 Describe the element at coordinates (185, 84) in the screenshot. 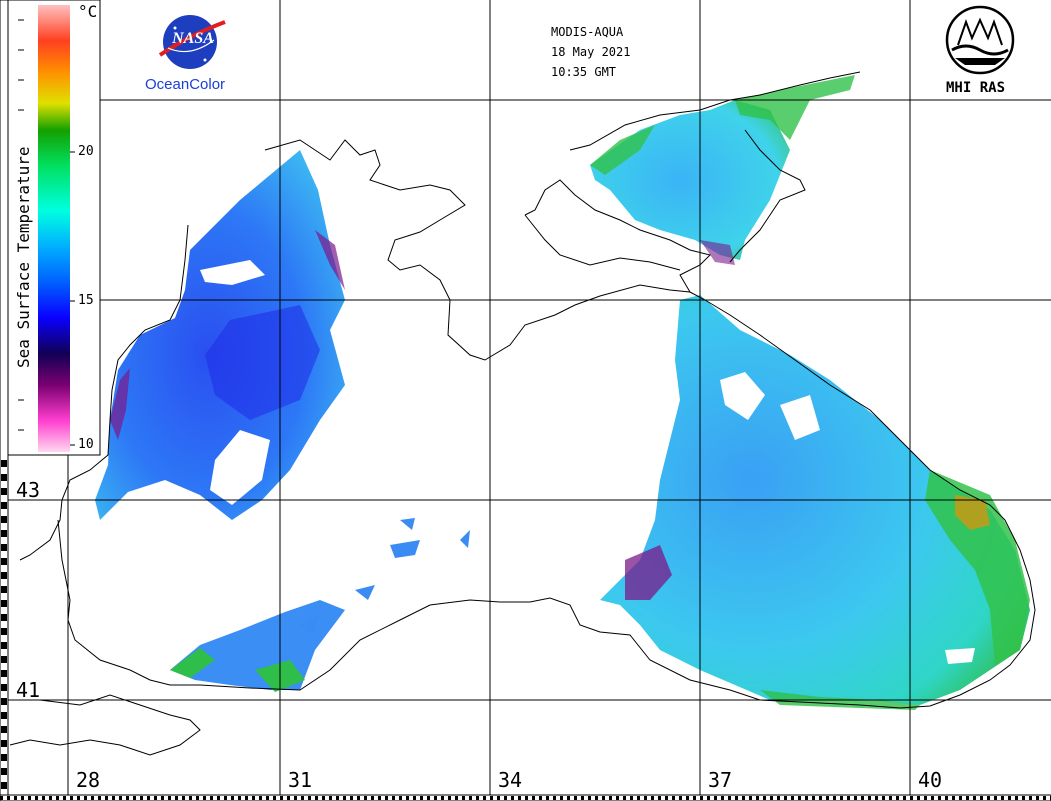

I see `nasa-caption: OceanColor` at that location.